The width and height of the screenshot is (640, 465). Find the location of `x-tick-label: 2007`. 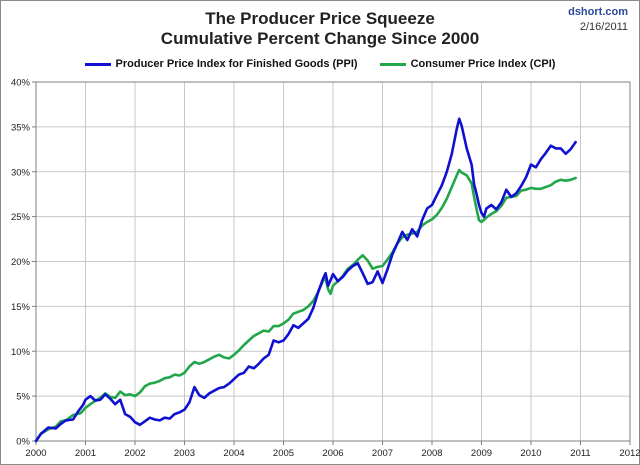

x-tick-label: 2007 is located at coordinates (382, 453).